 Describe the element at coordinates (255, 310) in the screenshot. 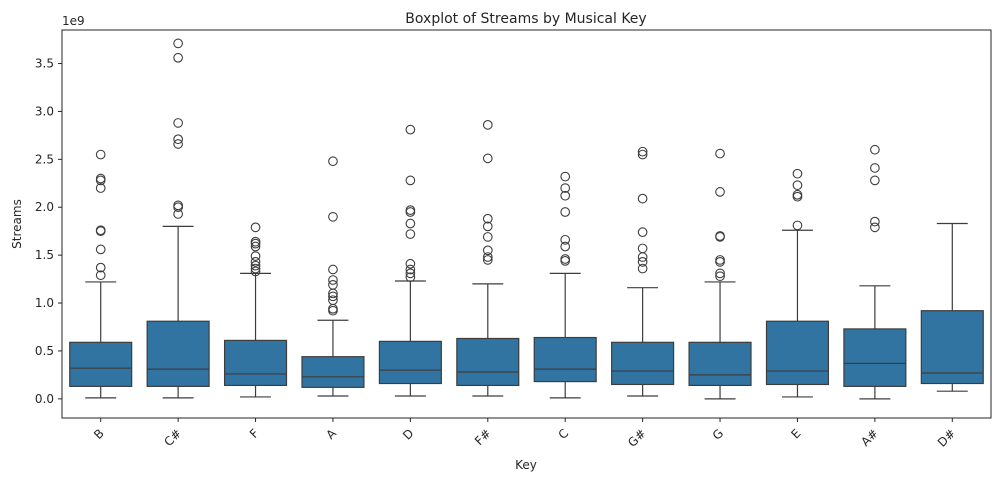

I see `box-F` at that location.